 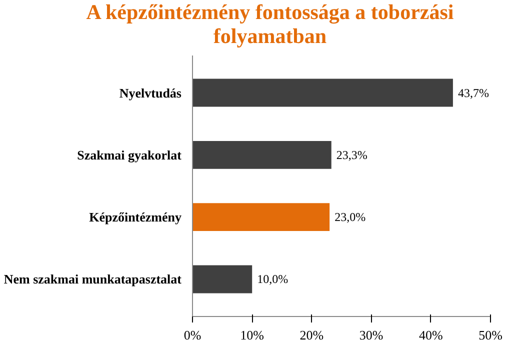 What do you see at coordinates (350, 217) in the screenshot?
I see `data-label: 23,0%` at bounding box center [350, 217].